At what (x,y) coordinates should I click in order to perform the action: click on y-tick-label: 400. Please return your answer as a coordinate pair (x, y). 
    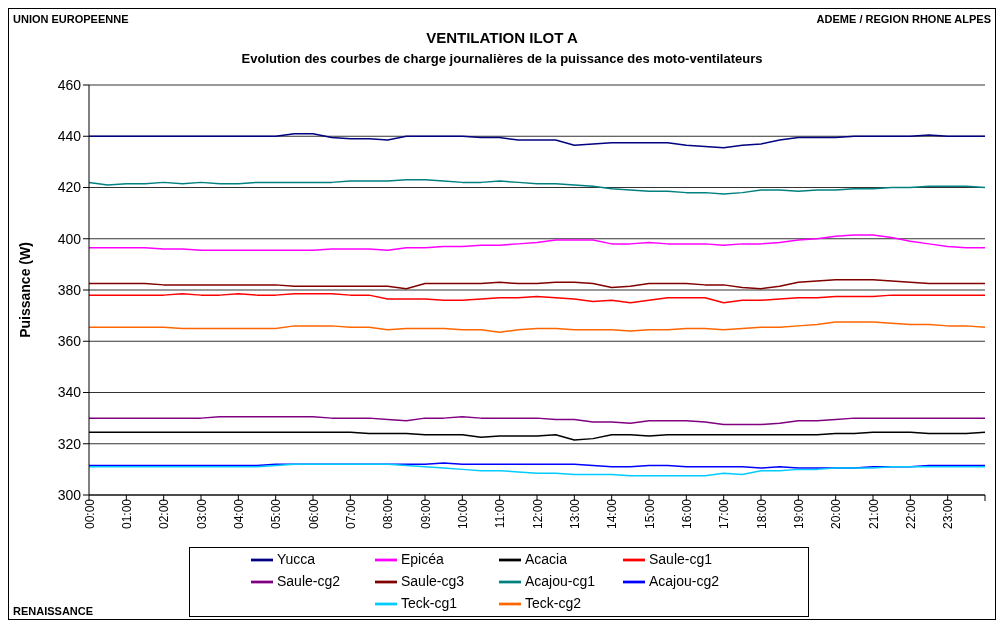
    Looking at the image, I should click on (69, 238).